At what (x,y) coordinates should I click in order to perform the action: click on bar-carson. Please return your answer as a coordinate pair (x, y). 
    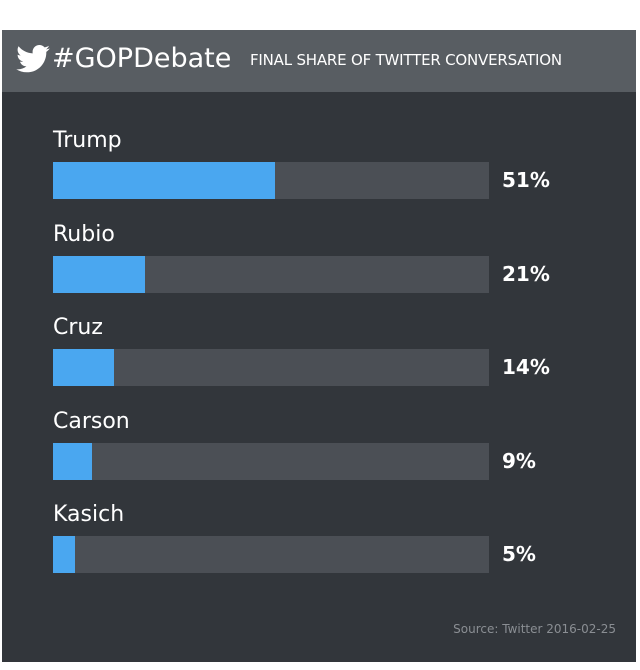
    Looking at the image, I should click on (73, 461).